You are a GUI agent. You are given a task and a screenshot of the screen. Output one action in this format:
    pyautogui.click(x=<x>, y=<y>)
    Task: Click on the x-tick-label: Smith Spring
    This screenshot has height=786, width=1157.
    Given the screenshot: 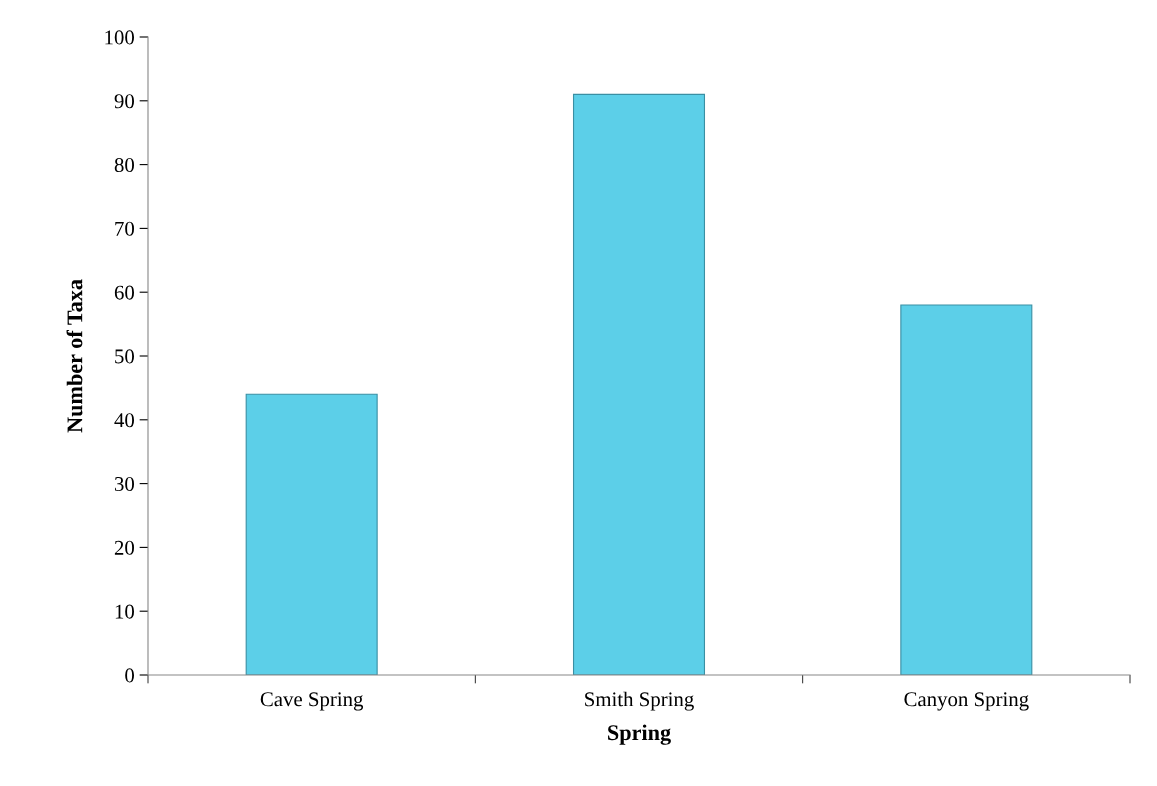 What is the action you would take?
    pyautogui.click(x=639, y=701)
    